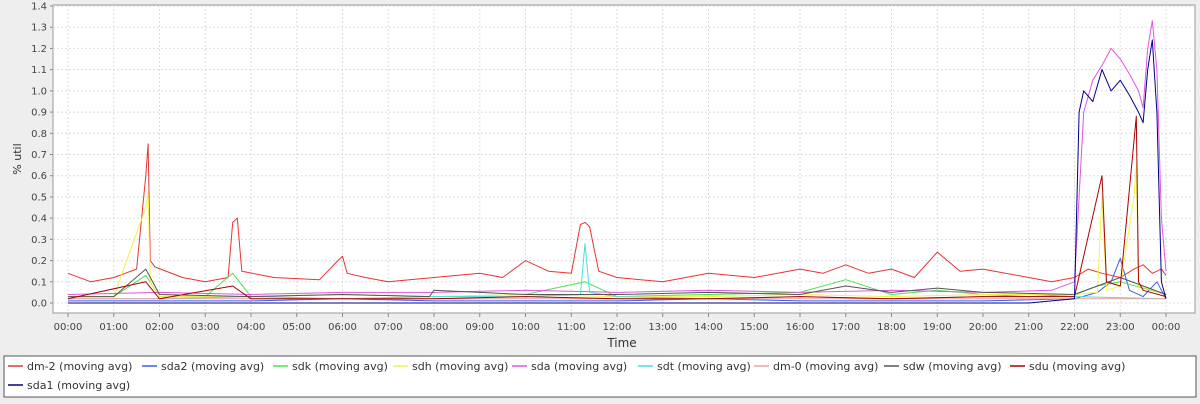 This screenshot has width=1200, height=404. What do you see at coordinates (937, 327) in the screenshot?
I see `x-tick-label: 19:00` at bounding box center [937, 327].